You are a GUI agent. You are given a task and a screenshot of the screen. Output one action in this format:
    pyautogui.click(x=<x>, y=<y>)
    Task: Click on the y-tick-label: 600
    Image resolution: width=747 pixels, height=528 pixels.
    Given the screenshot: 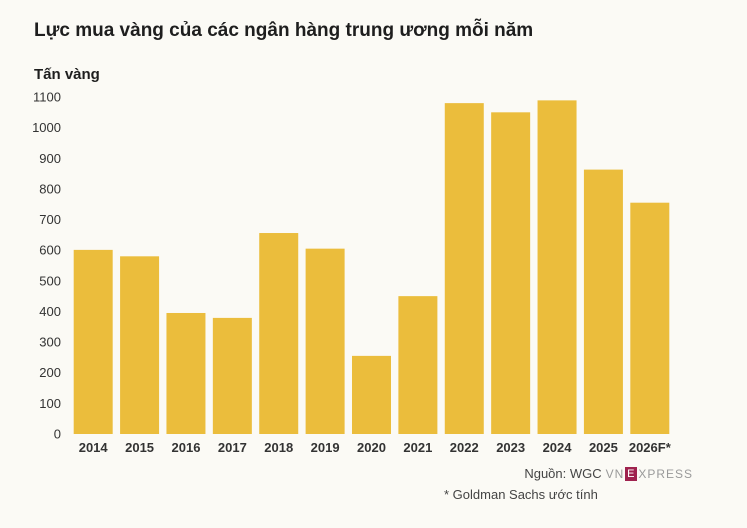 What is the action you would take?
    pyautogui.click(x=50, y=250)
    